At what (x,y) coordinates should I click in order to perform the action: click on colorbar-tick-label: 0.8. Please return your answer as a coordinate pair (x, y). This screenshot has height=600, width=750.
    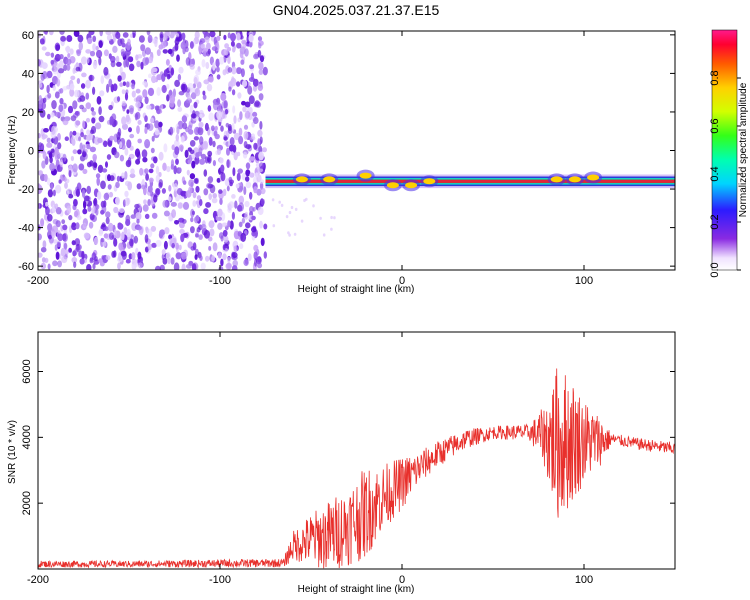
    Looking at the image, I should click on (715, 77).